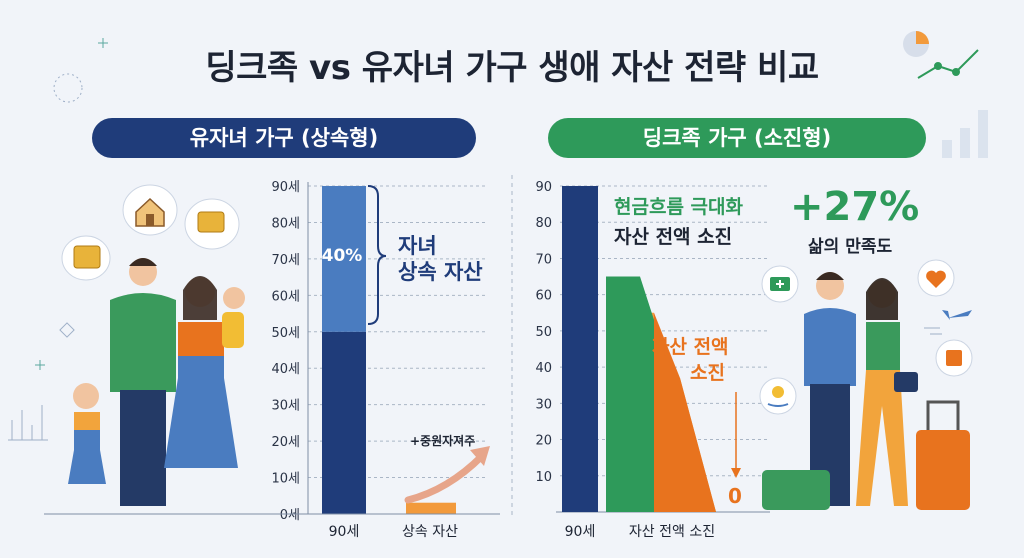 This screenshot has width=1024, height=558. Describe the element at coordinates (936, 278) in the screenshot. I see `heart-icon` at that location.